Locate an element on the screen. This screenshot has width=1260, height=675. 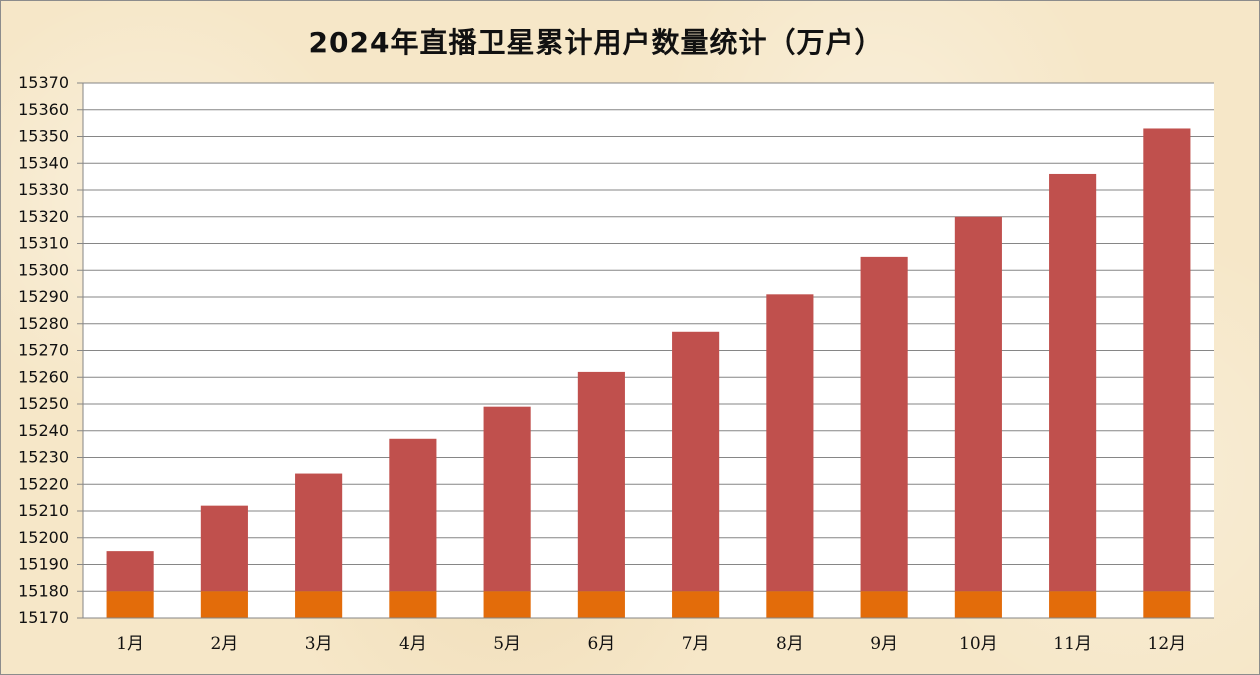
x-tick-label: 2月 is located at coordinates (224, 644).